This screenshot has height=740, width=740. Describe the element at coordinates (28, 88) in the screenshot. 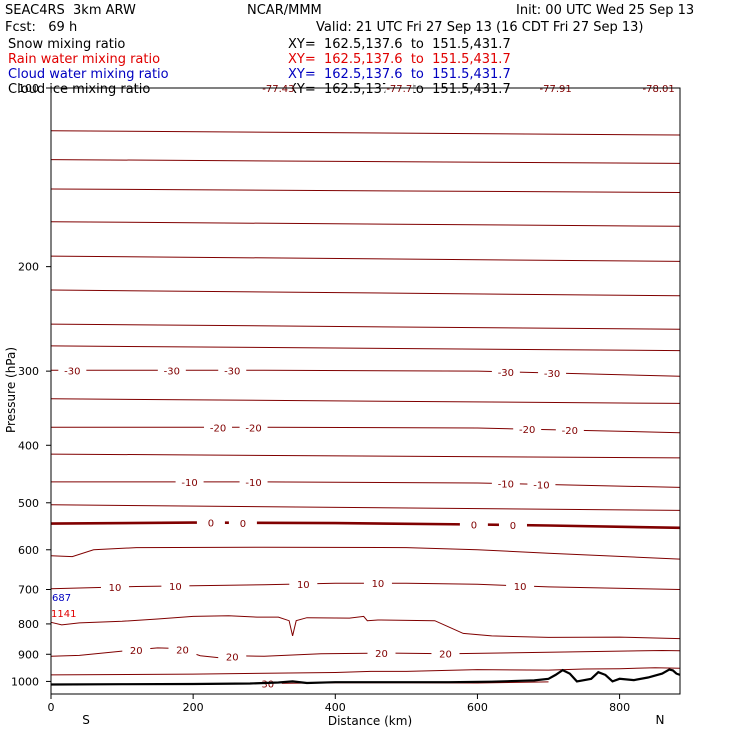

I see `y-tick-label-100: 100` at that location.